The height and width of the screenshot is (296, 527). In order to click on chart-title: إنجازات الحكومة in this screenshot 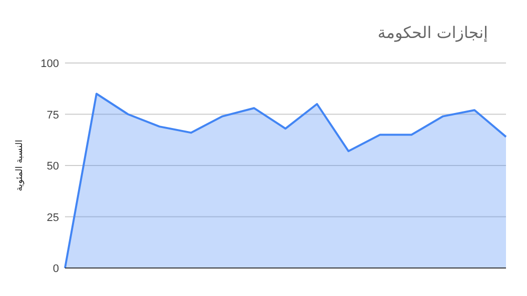, I will do `click(433, 32)`.